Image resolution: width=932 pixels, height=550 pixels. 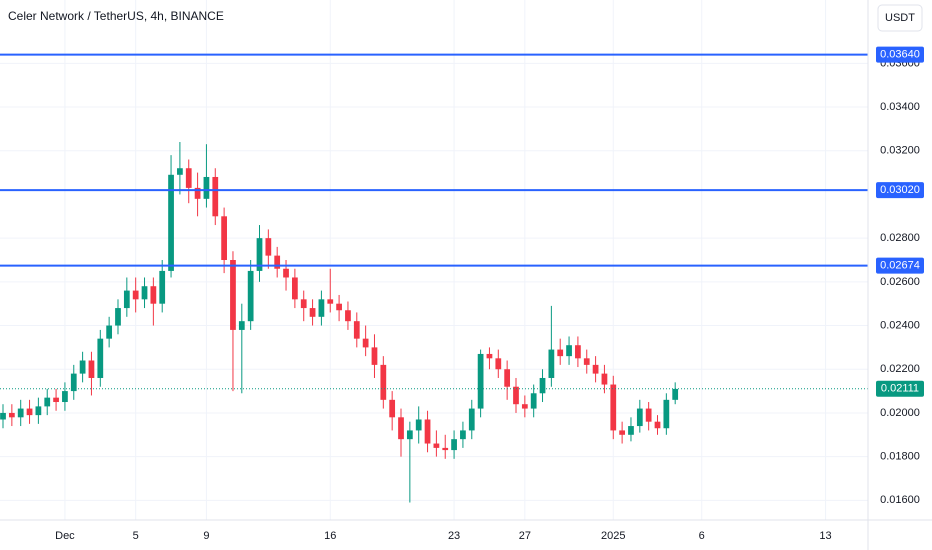 What do you see at coordinates (454, 536) in the screenshot?
I see `x-tick-label: 23` at bounding box center [454, 536].